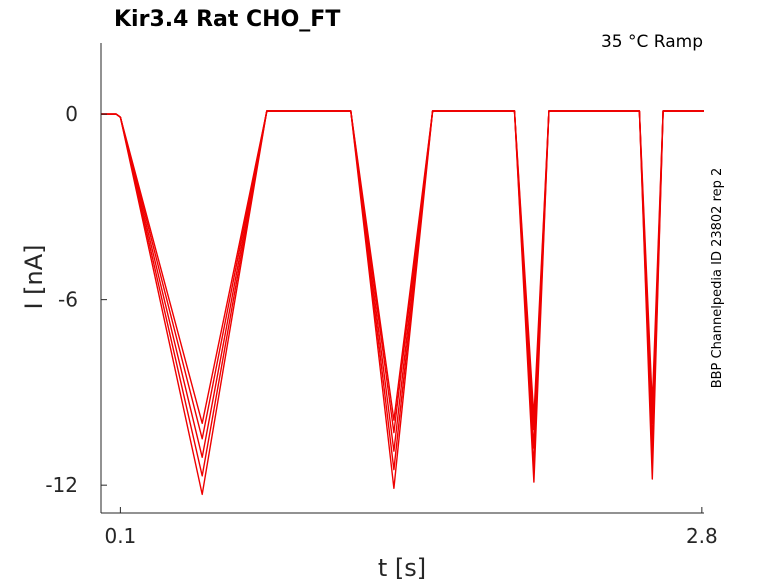 The image size is (778, 583). I want to click on side-note: BBP Channelpedia ID 23802 rep 2, so click(717, 278).